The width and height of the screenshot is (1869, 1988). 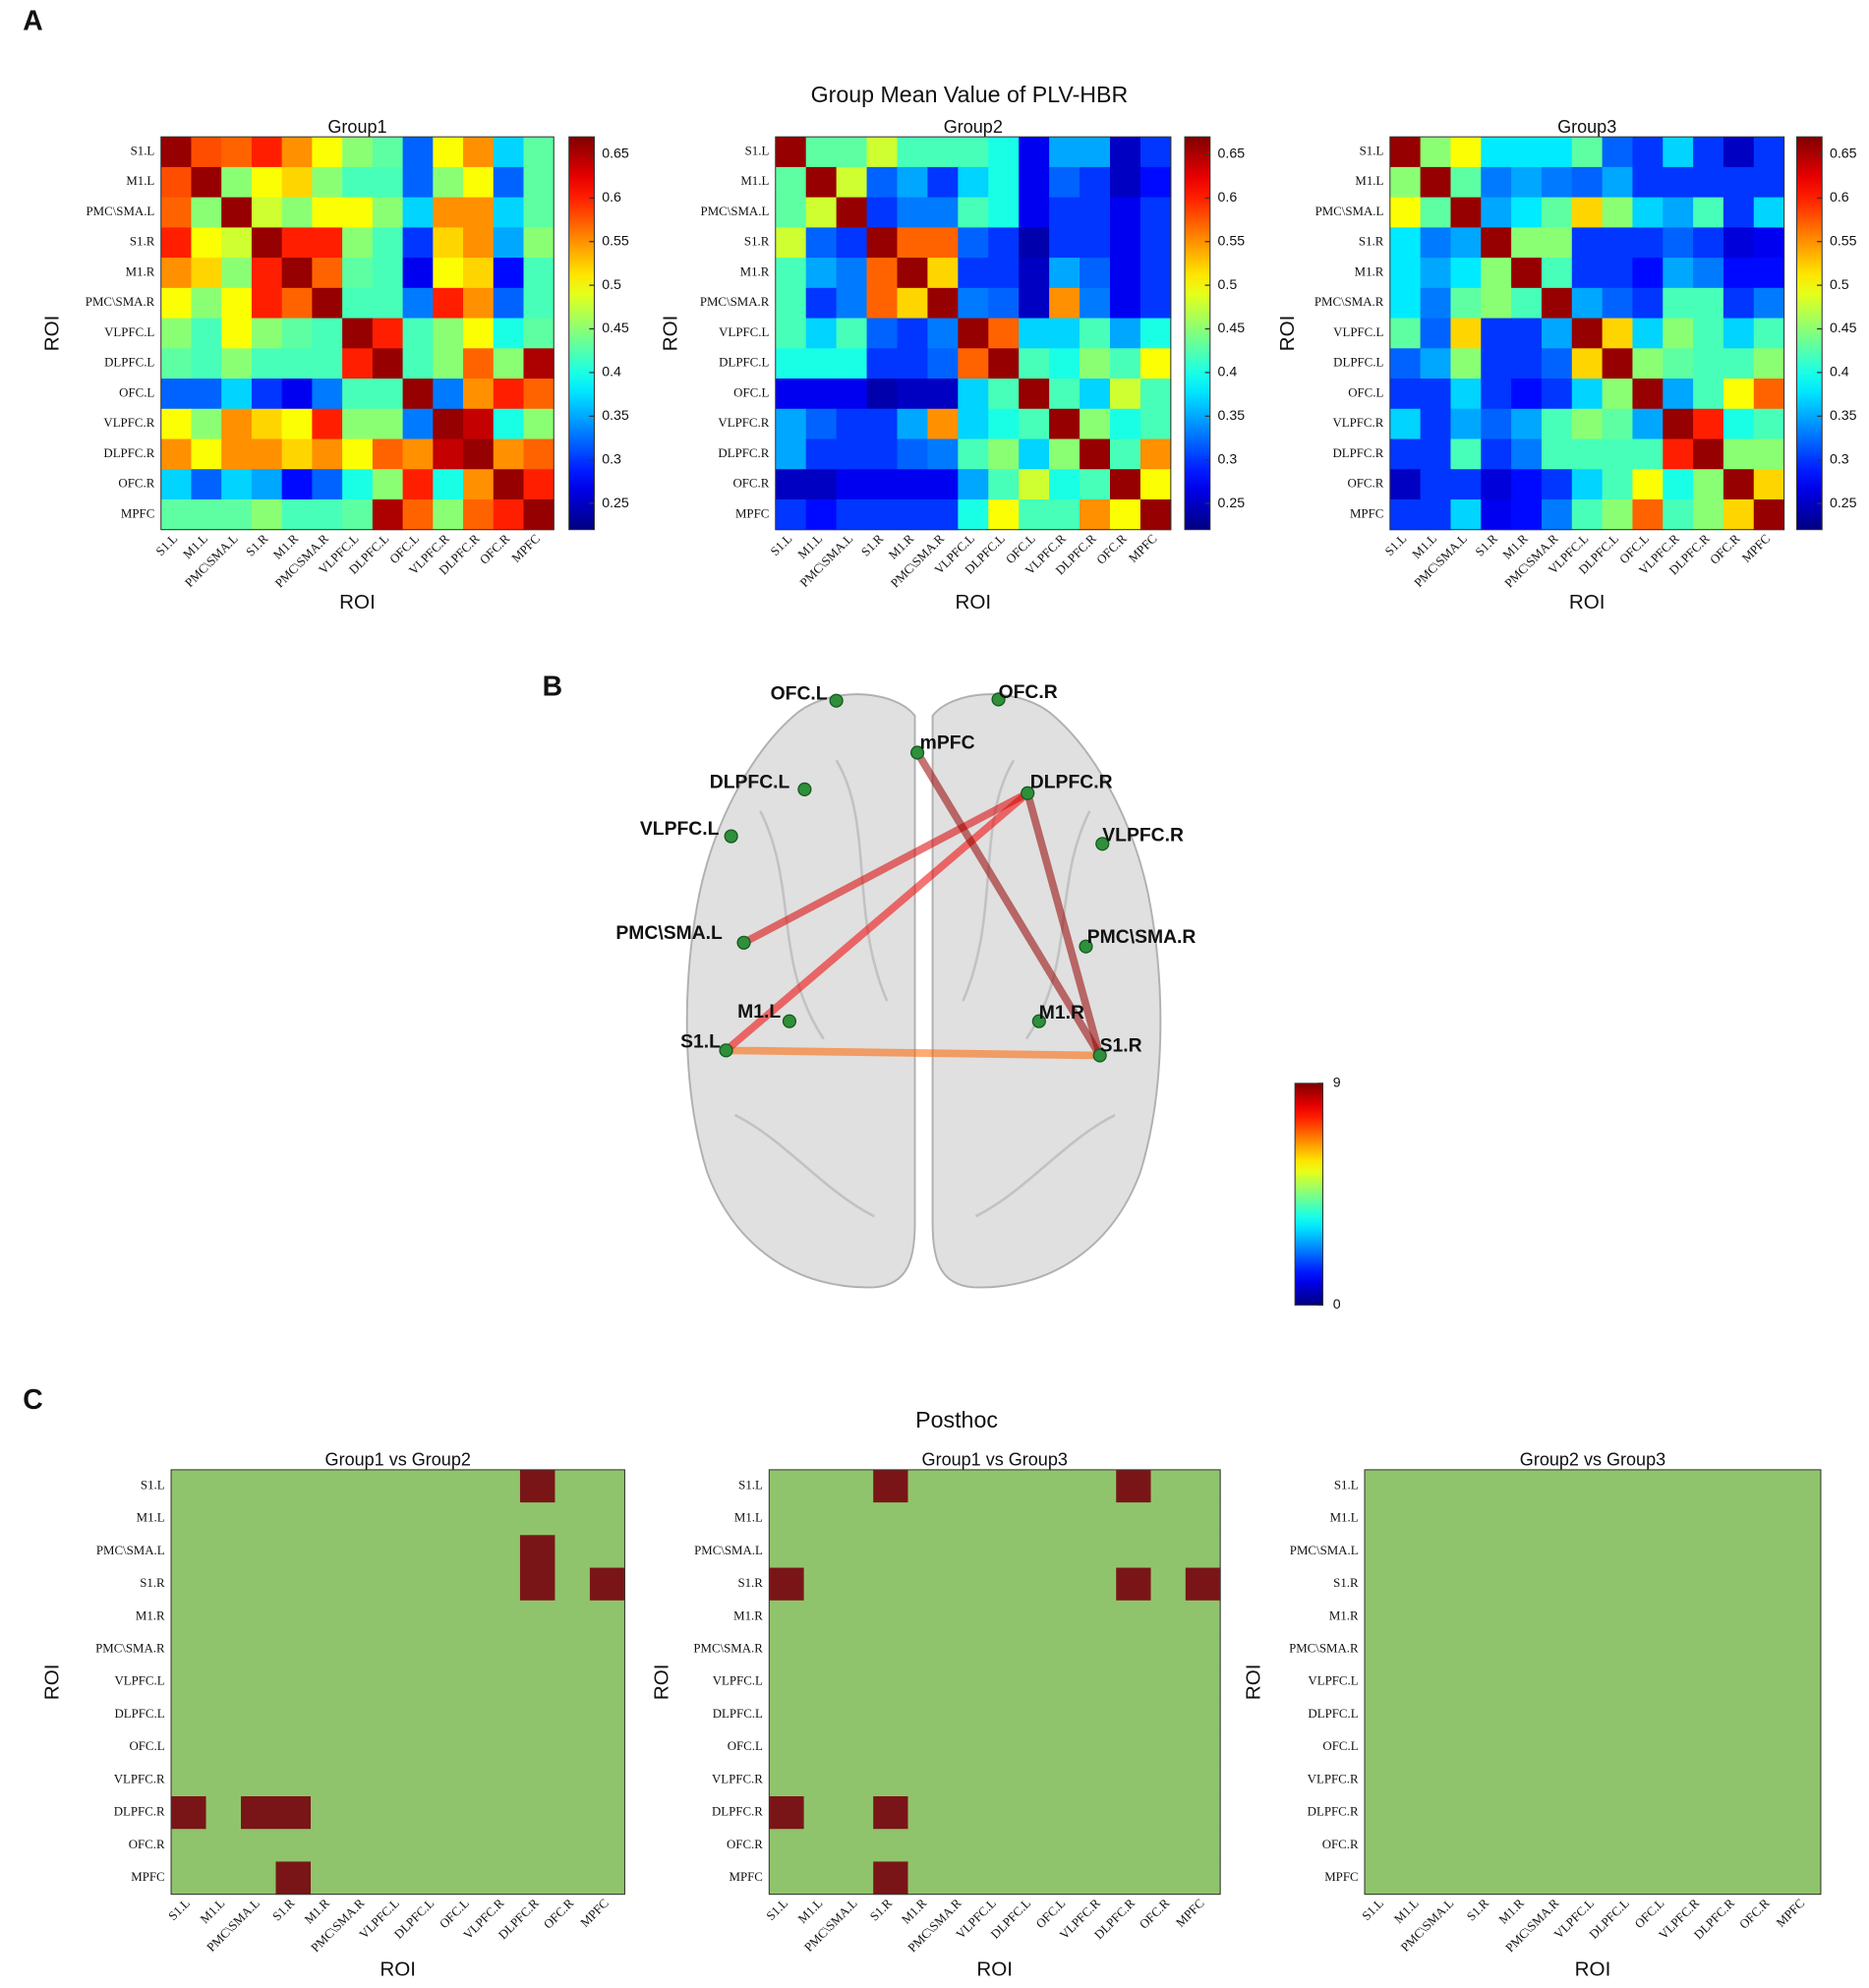 What do you see at coordinates (744, 363) in the screenshot?
I see `y-tick-label: DLPFC.L` at bounding box center [744, 363].